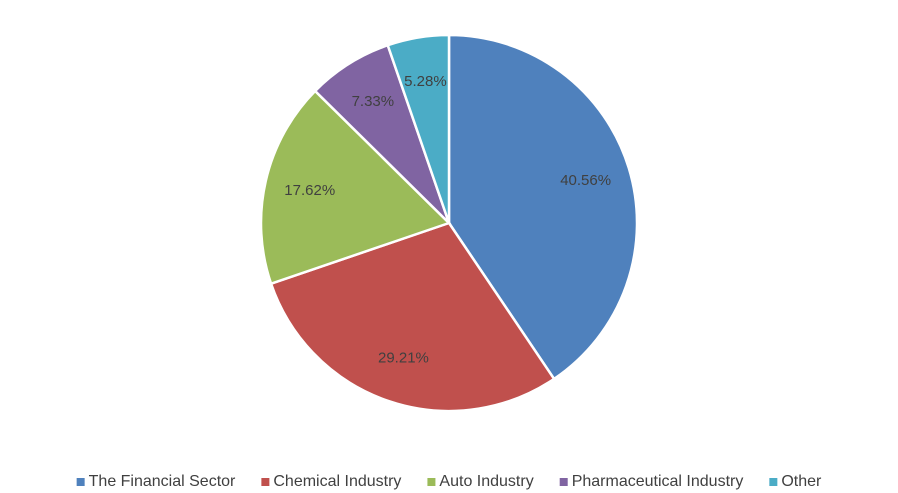  I want to click on data-label: 17.62%, so click(309, 190).